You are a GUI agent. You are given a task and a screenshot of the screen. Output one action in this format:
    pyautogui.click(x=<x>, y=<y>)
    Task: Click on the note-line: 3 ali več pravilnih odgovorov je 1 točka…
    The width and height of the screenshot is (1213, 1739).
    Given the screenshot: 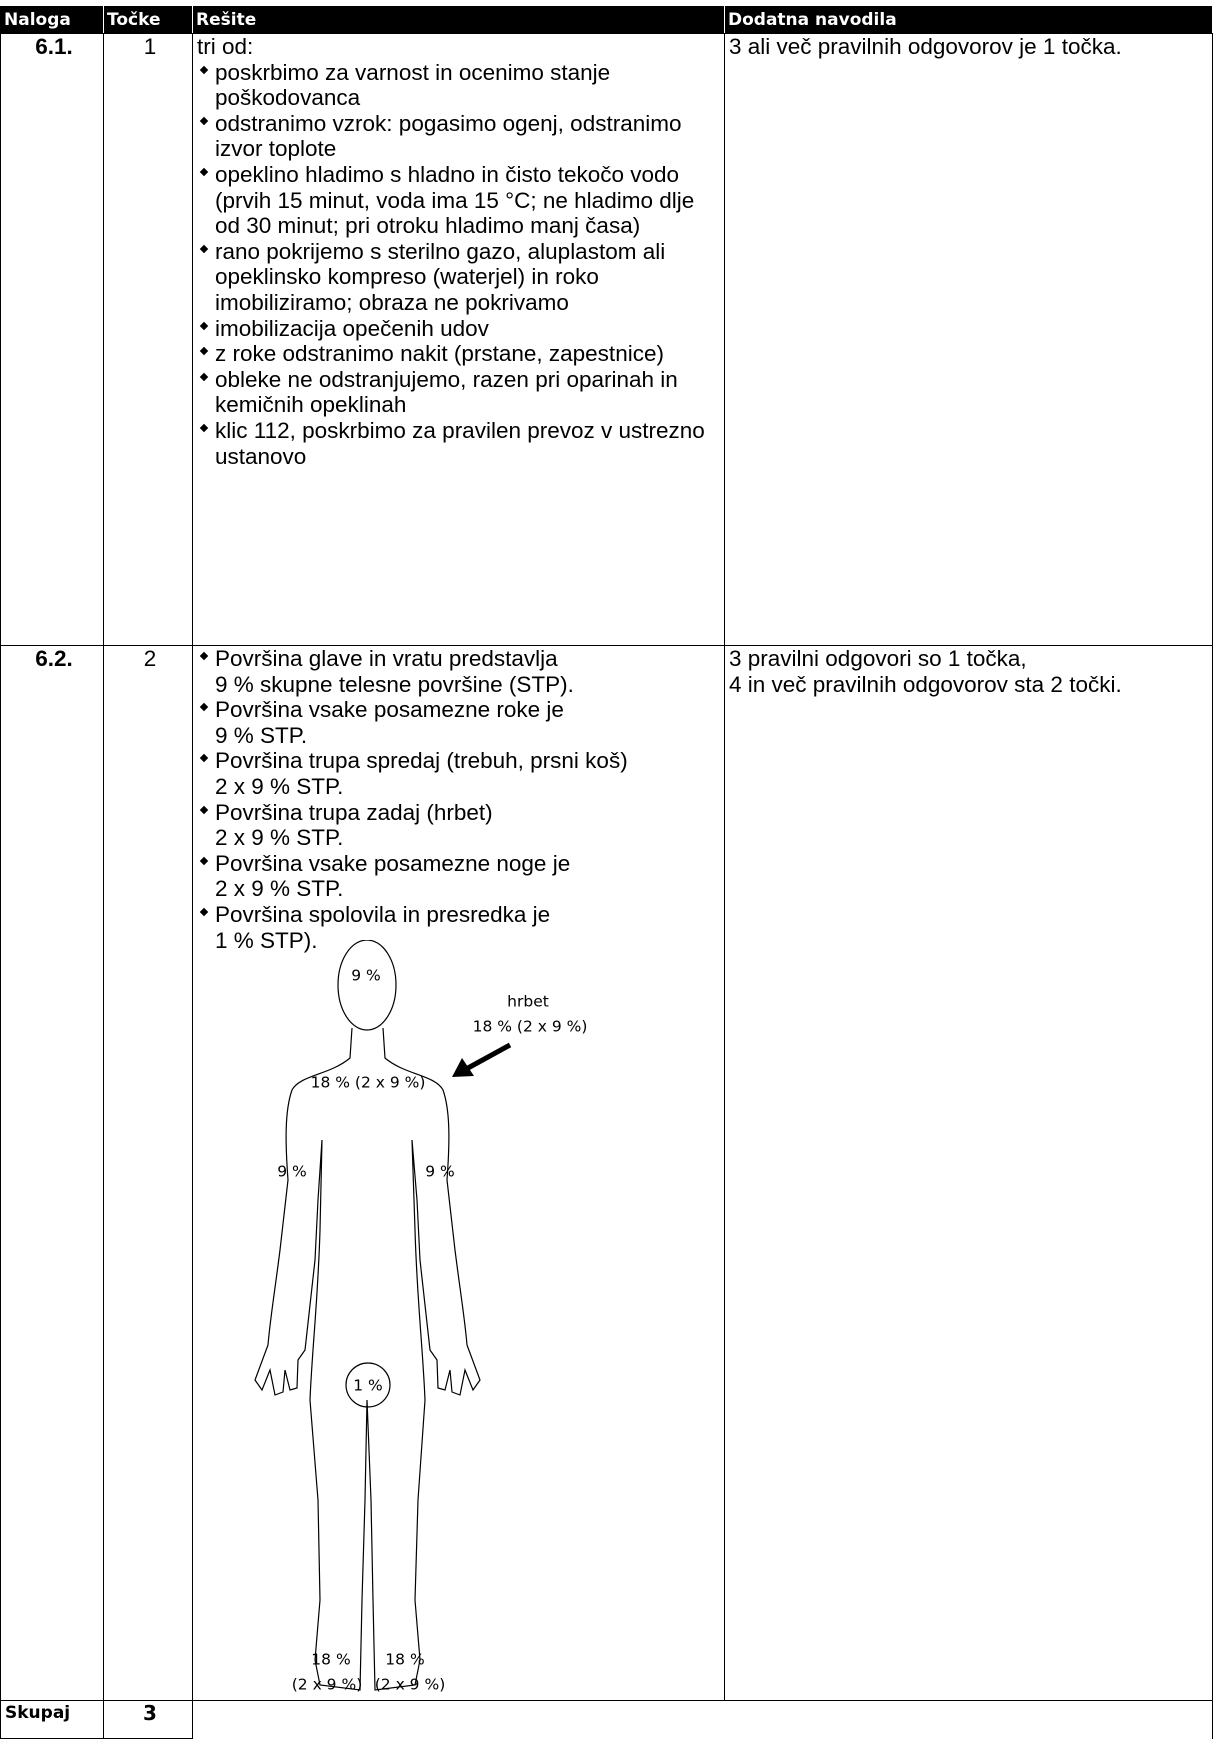 What is the action you would take?
    pyautogui.click(x=925, y=46)
    